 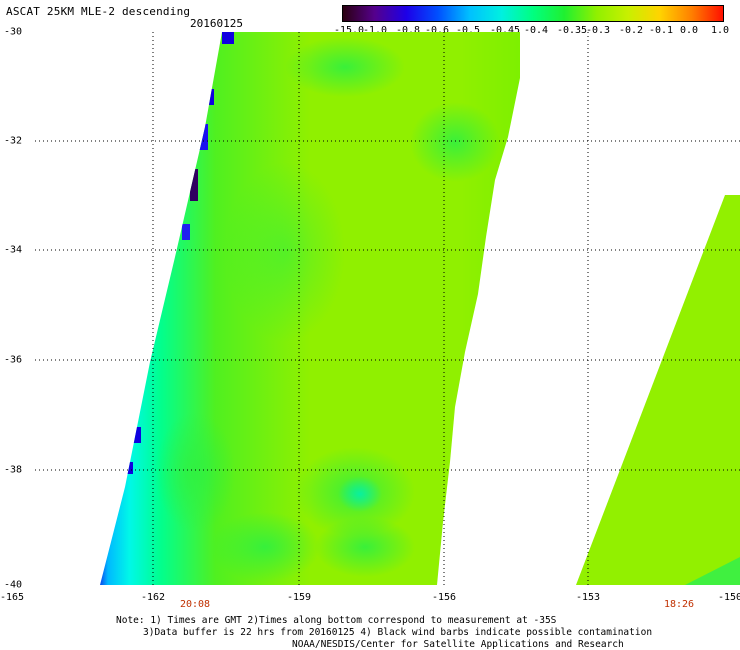 I want to click on colorbar-label: -1.0, so click(x=375, y=30).